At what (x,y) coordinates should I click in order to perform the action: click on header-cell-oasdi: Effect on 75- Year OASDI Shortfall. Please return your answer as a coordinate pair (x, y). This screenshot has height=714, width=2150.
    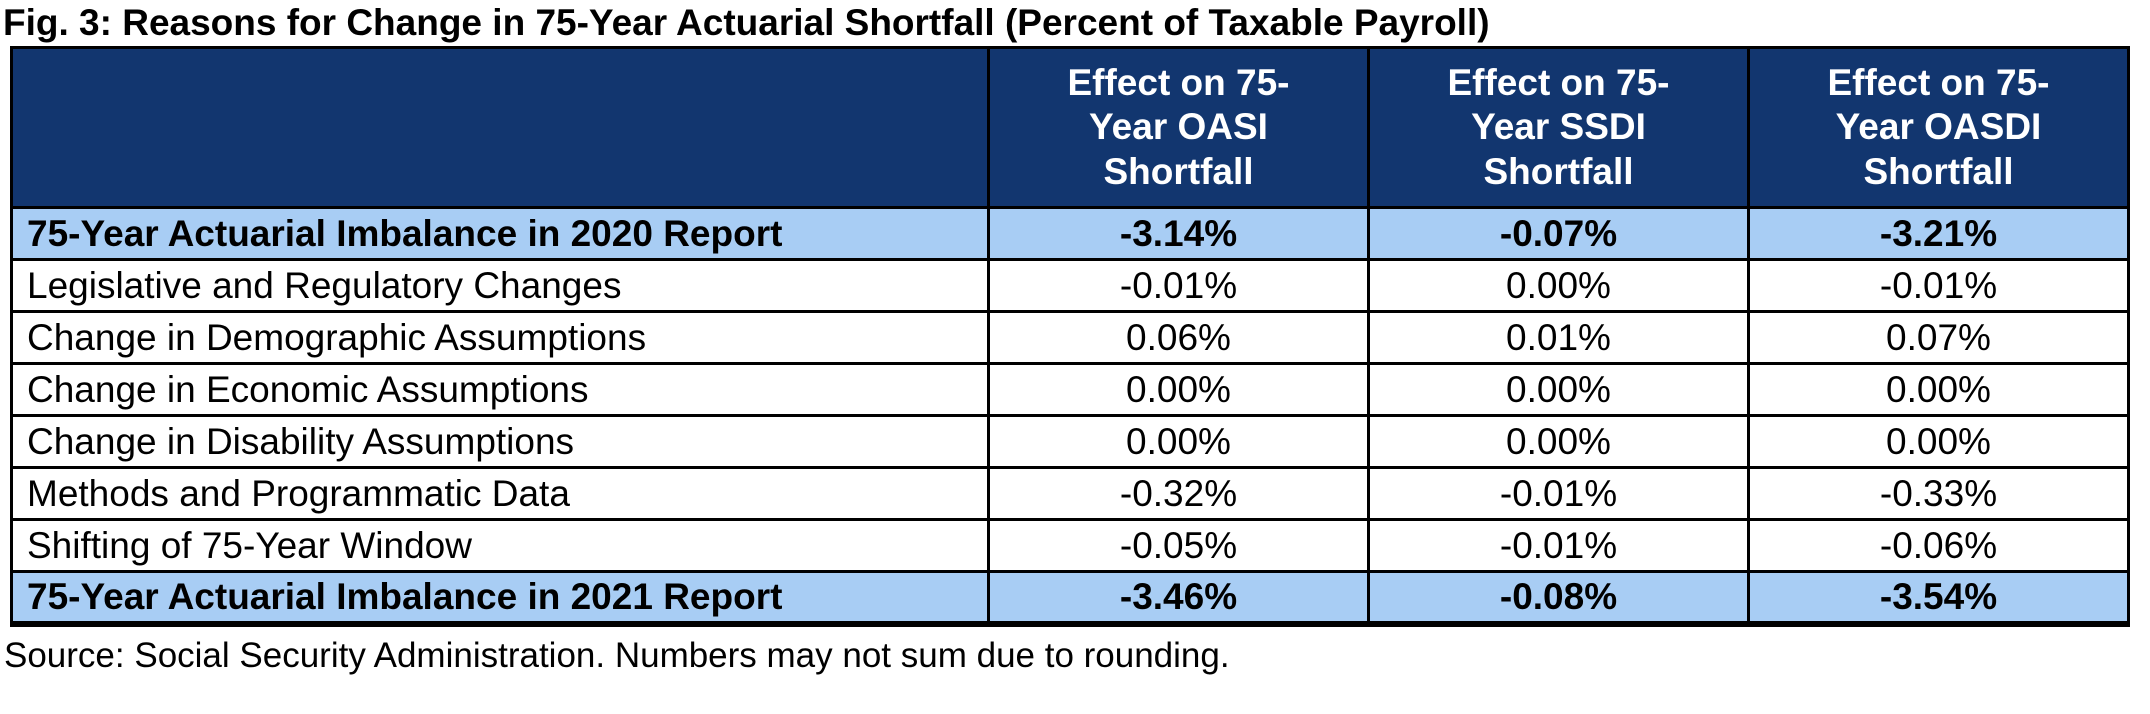
    Looking at the image, I should click on (1938, 127).